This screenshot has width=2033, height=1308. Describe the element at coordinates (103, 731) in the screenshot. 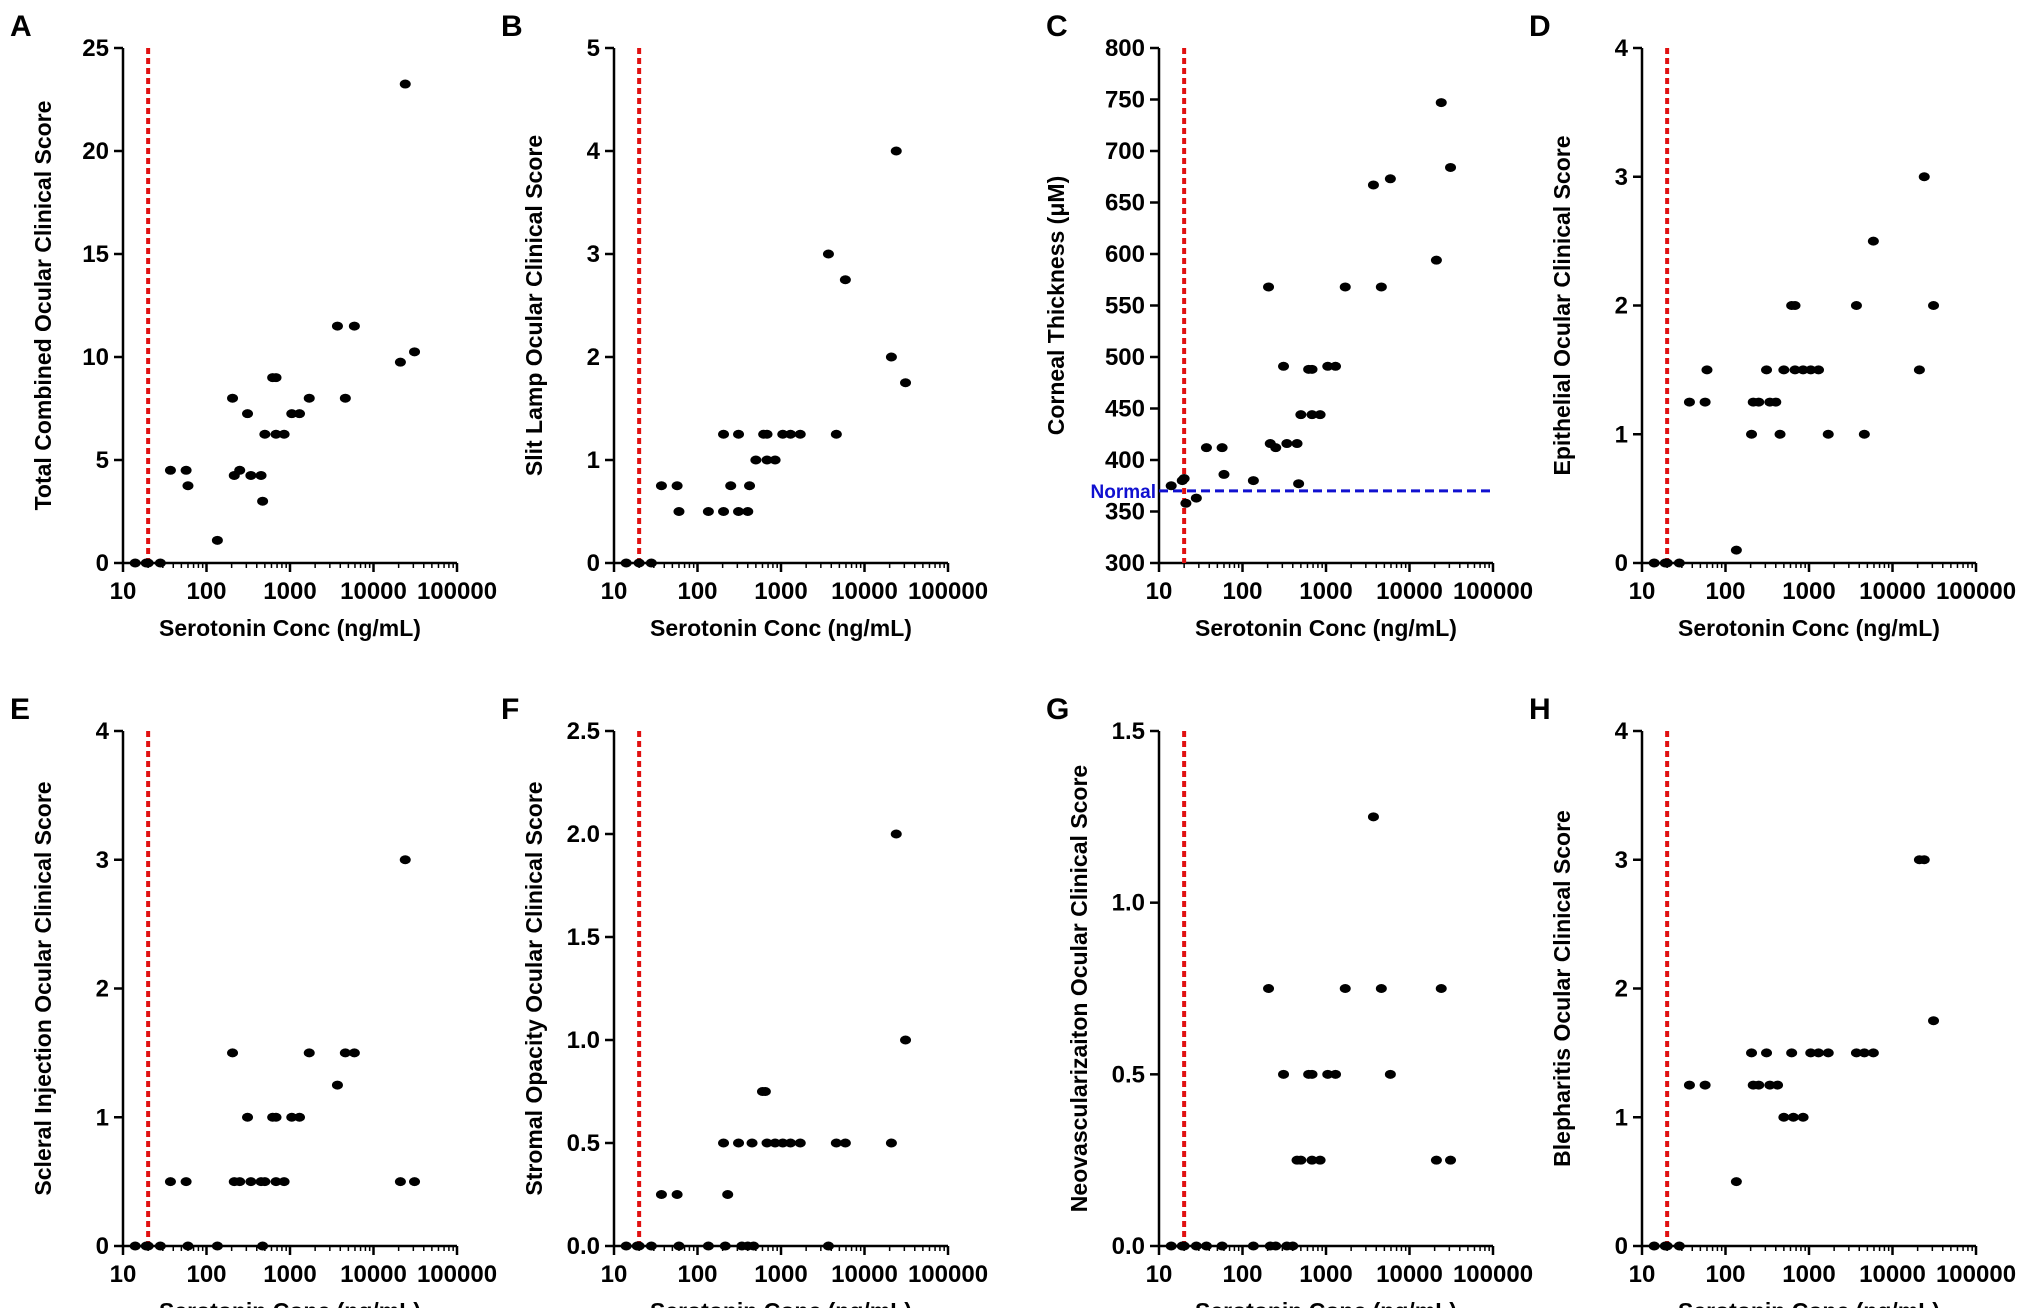

I see `y-tick-label: 4` at that location.